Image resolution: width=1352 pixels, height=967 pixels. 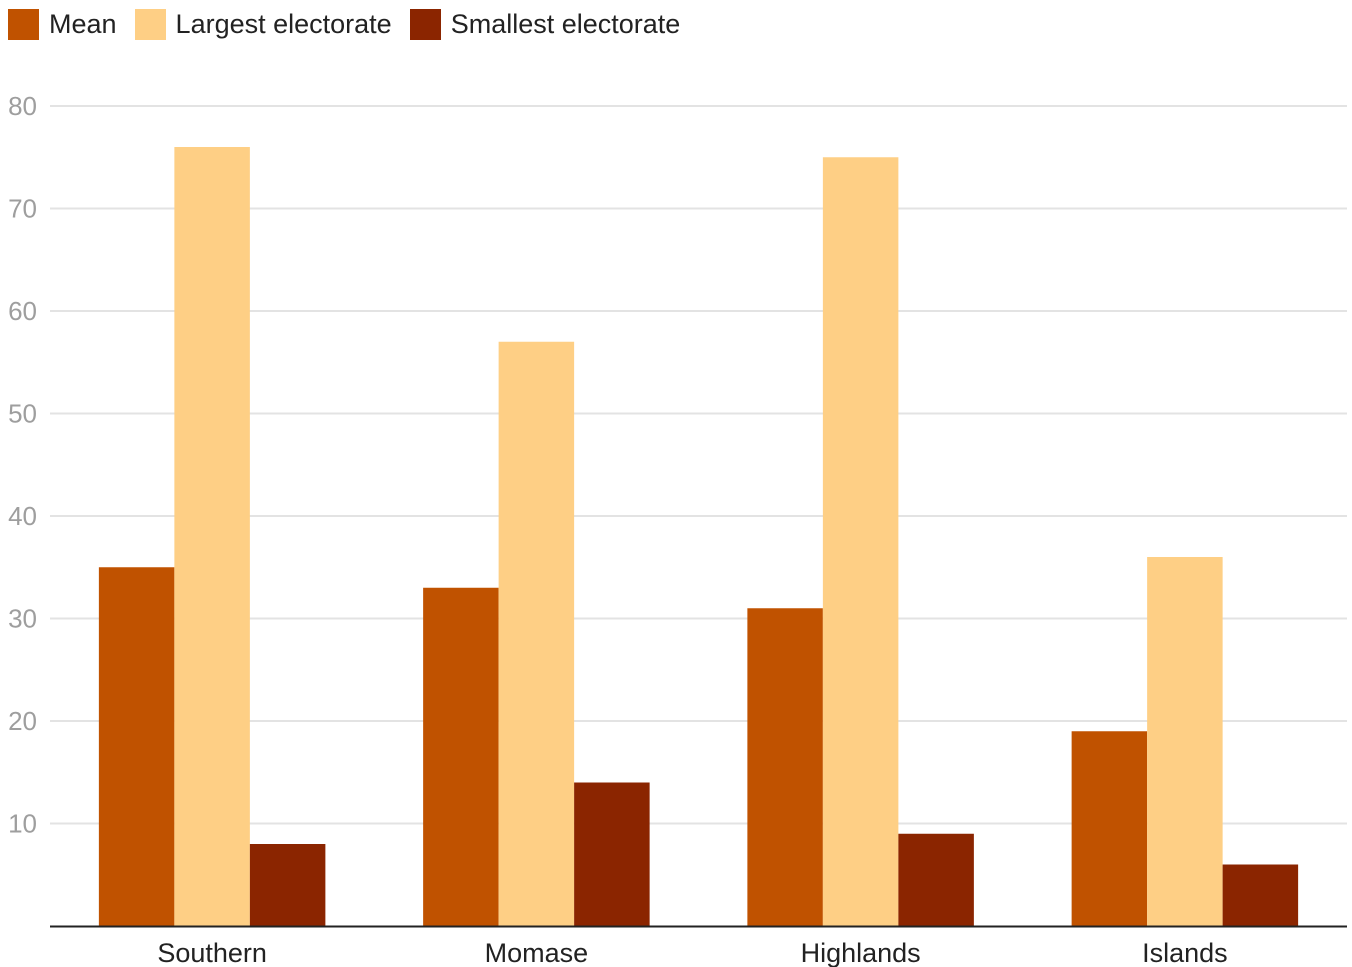 I want to click on y-tick-label-10: 10, so click(x=22, y=824).